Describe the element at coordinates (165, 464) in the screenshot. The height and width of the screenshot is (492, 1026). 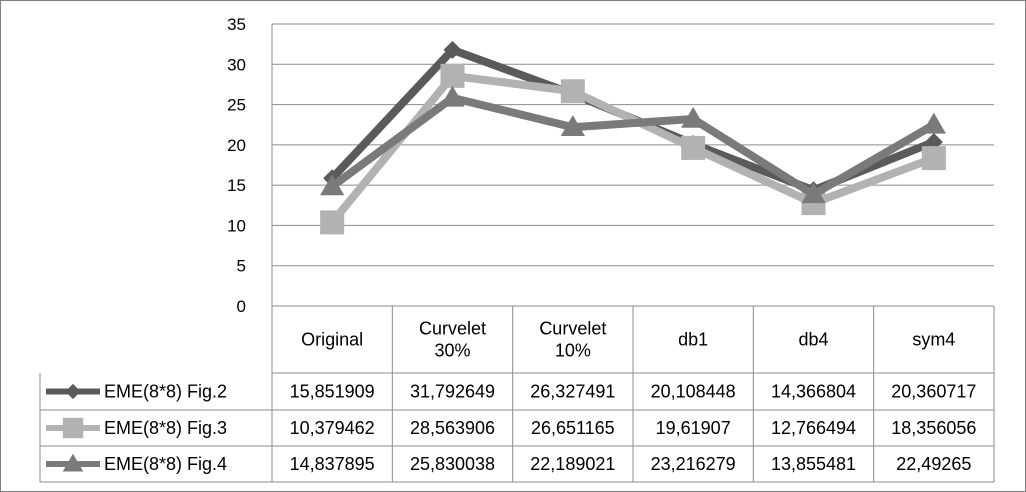
I see `legend-label: EME(8*8) Fig.4` at that location.